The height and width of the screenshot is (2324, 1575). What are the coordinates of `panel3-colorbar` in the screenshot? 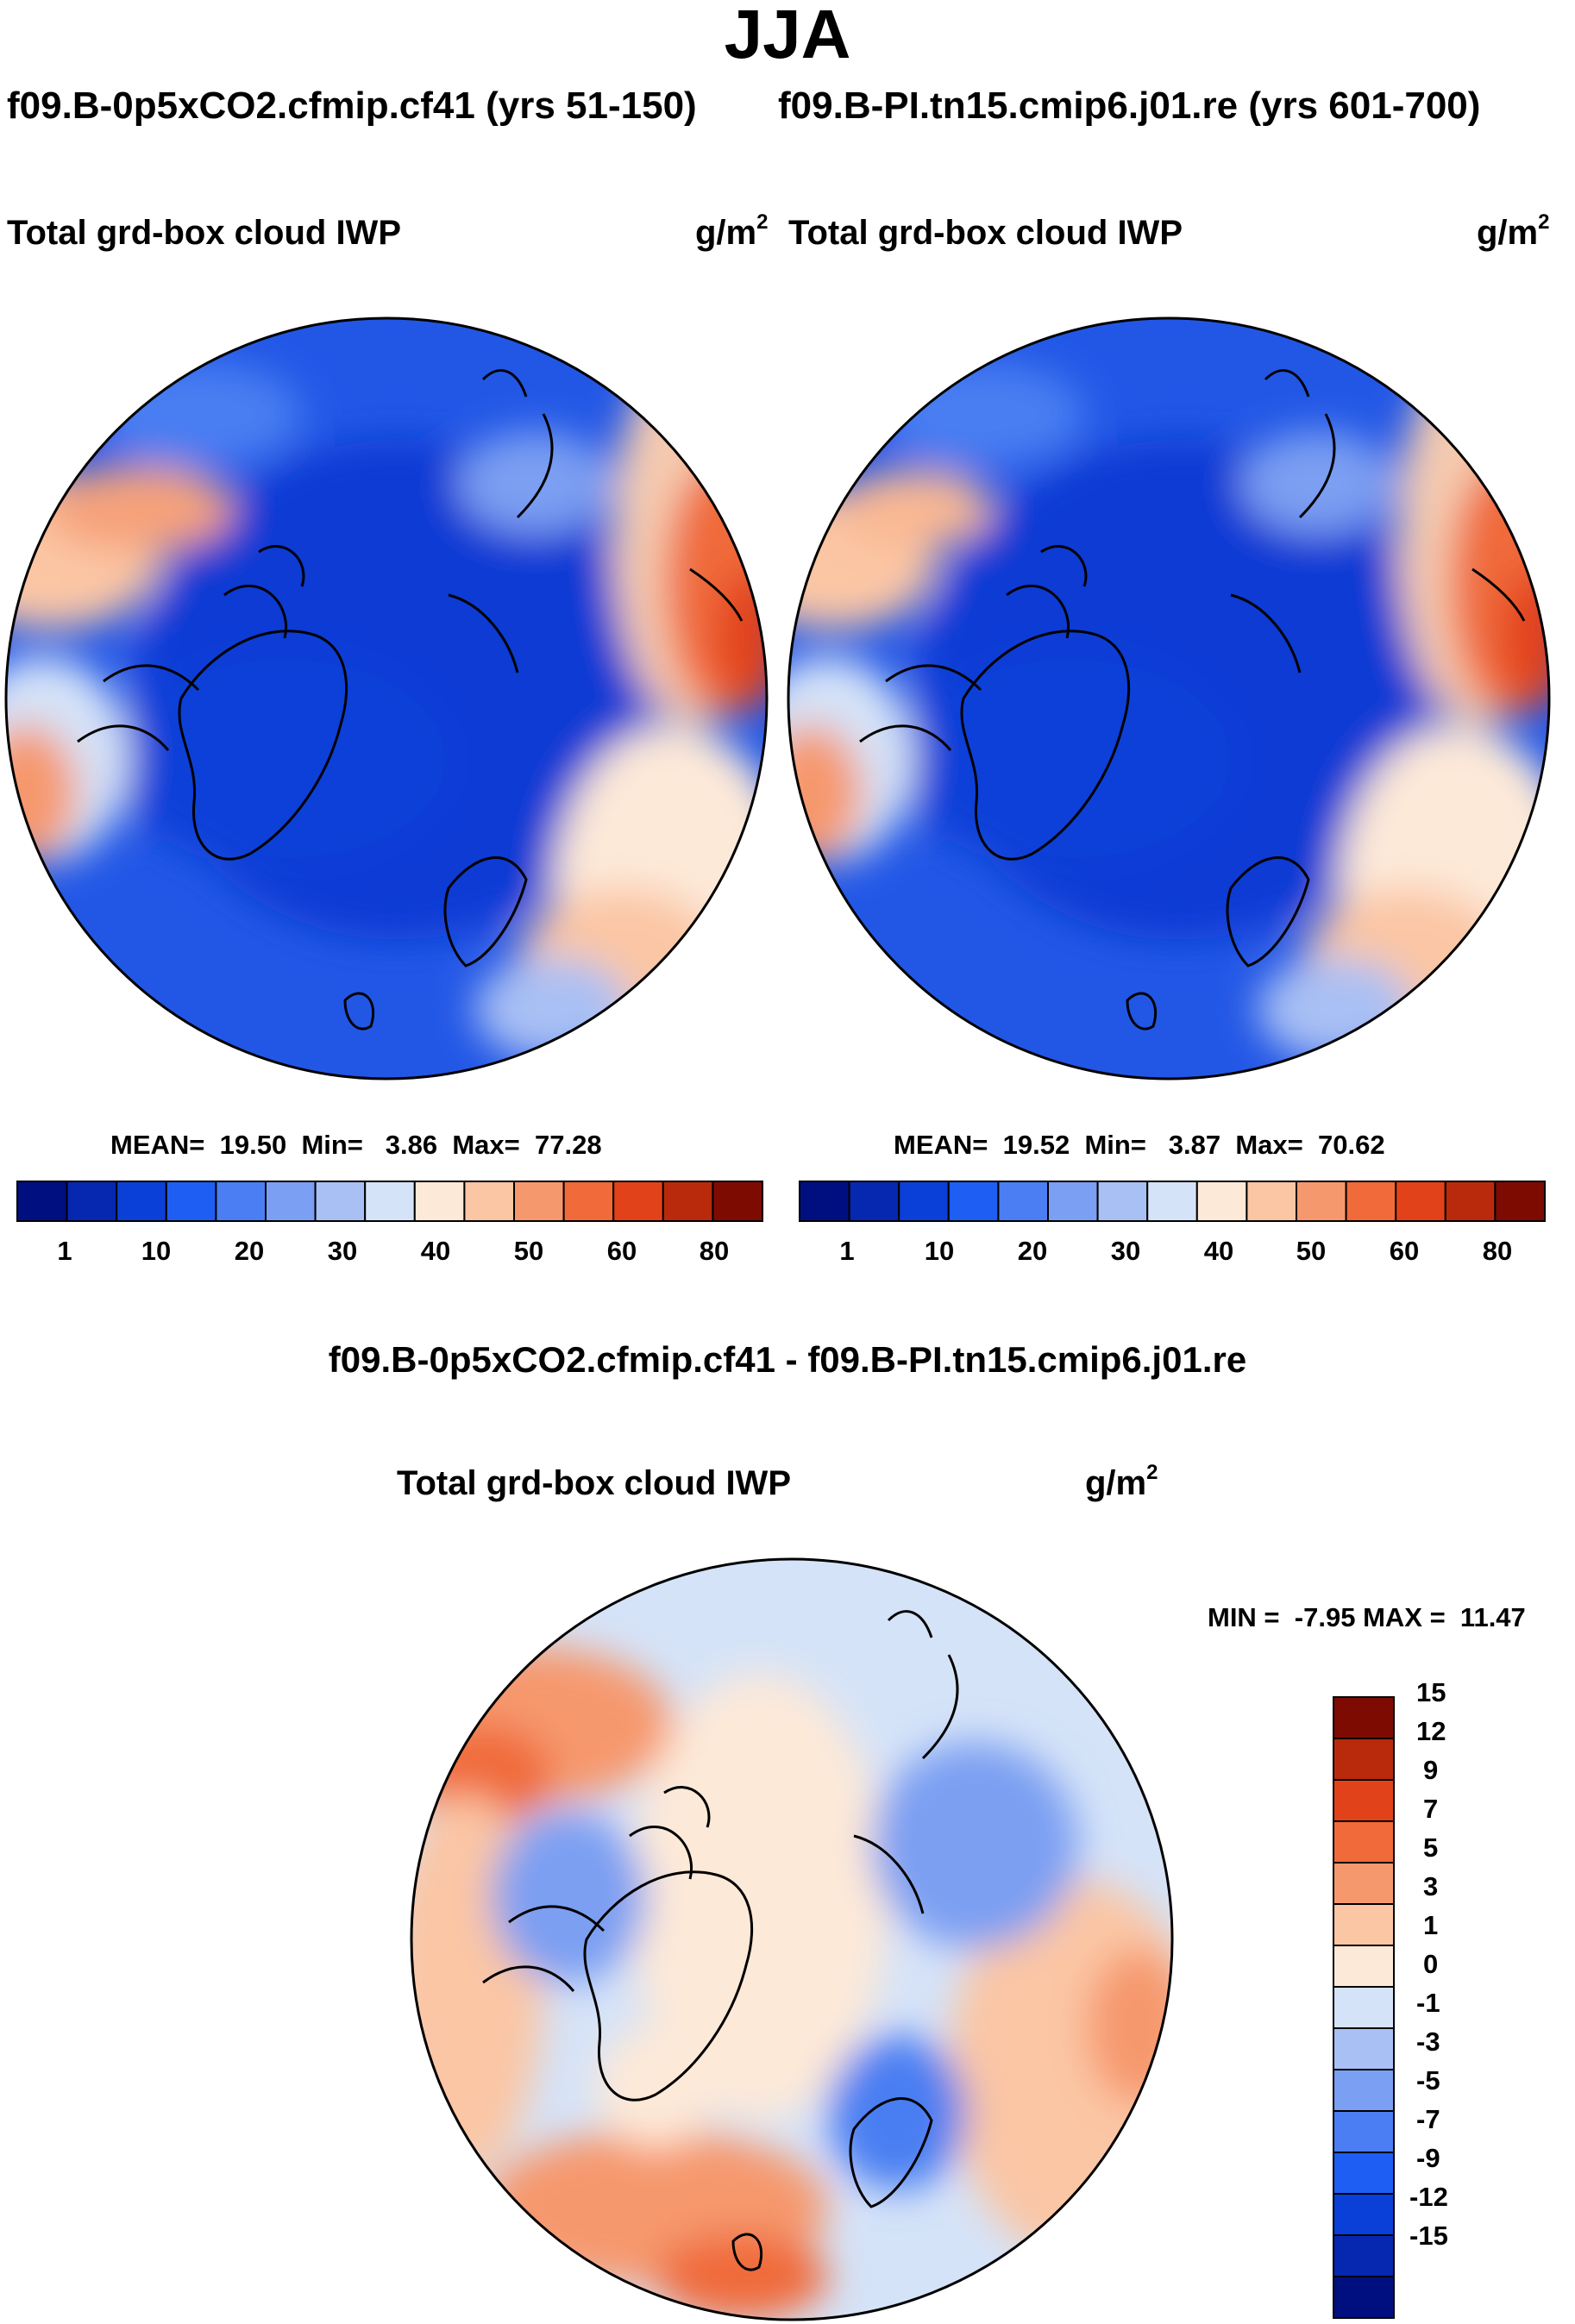 It's located at (1364, 2007).